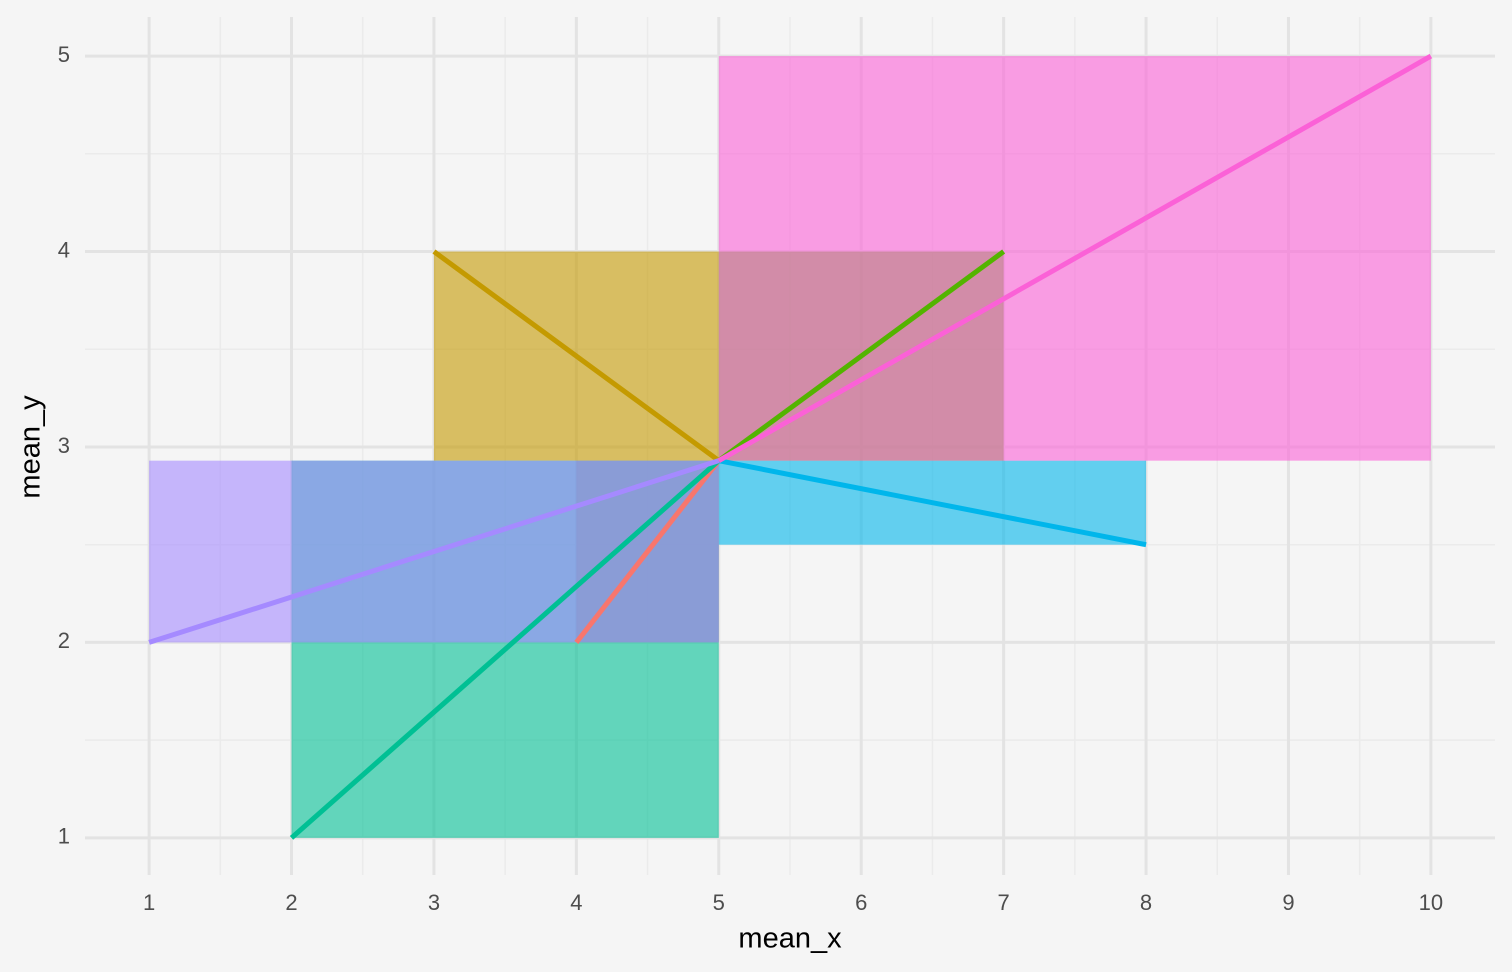 This screenshot has height=972, width=1512. Describe the element at coordinates (64, 249) in the screenshot. I see `y-tick-label: 4` at that location.